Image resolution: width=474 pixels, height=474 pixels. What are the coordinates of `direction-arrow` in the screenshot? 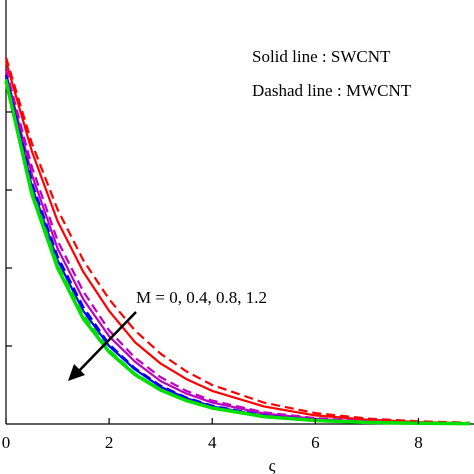 It's located at (102, 346).